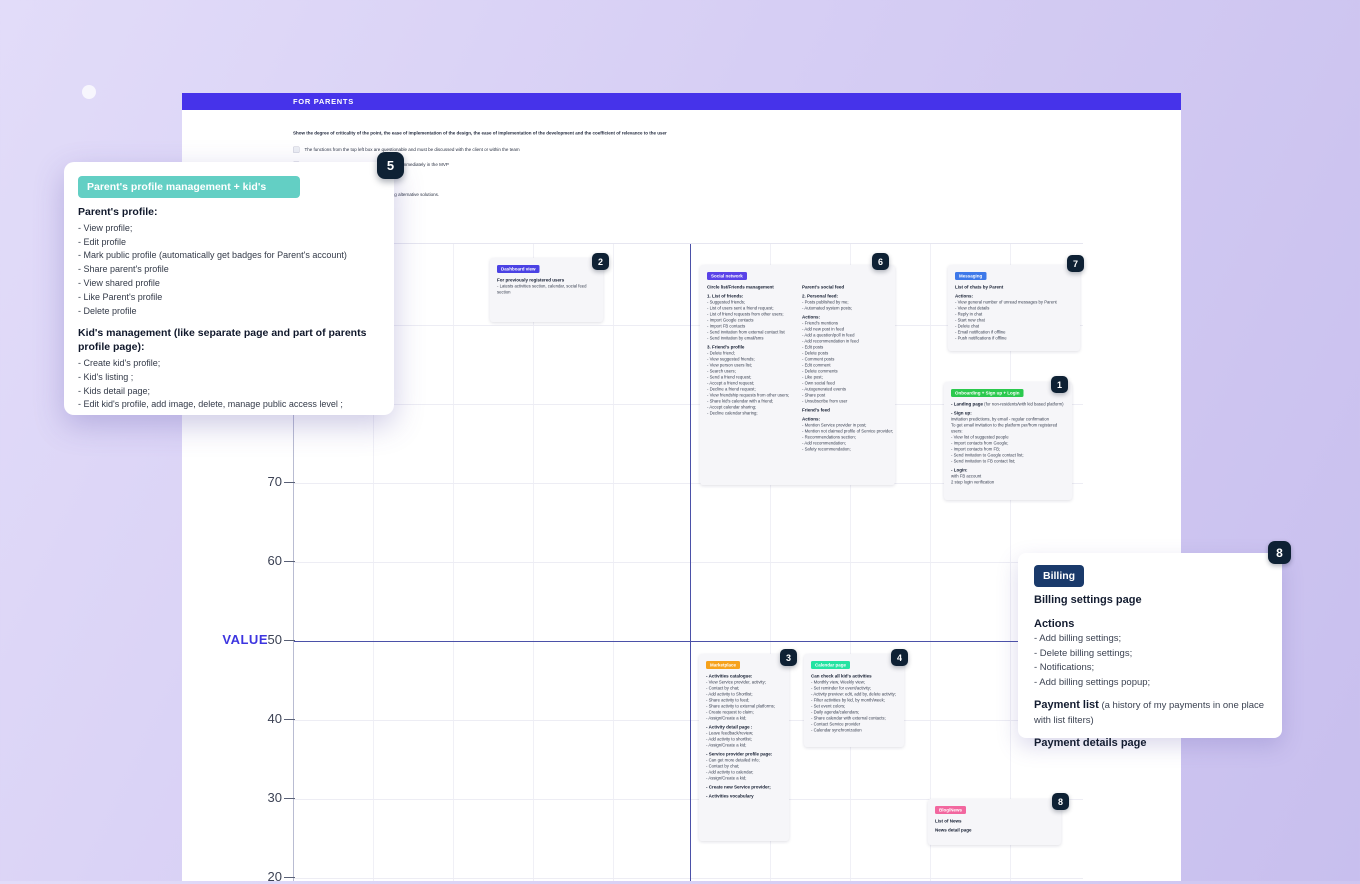 This screenshot has height=884, width=1360. I want to click on card-tag: Dashboard view, so click(518, 269).